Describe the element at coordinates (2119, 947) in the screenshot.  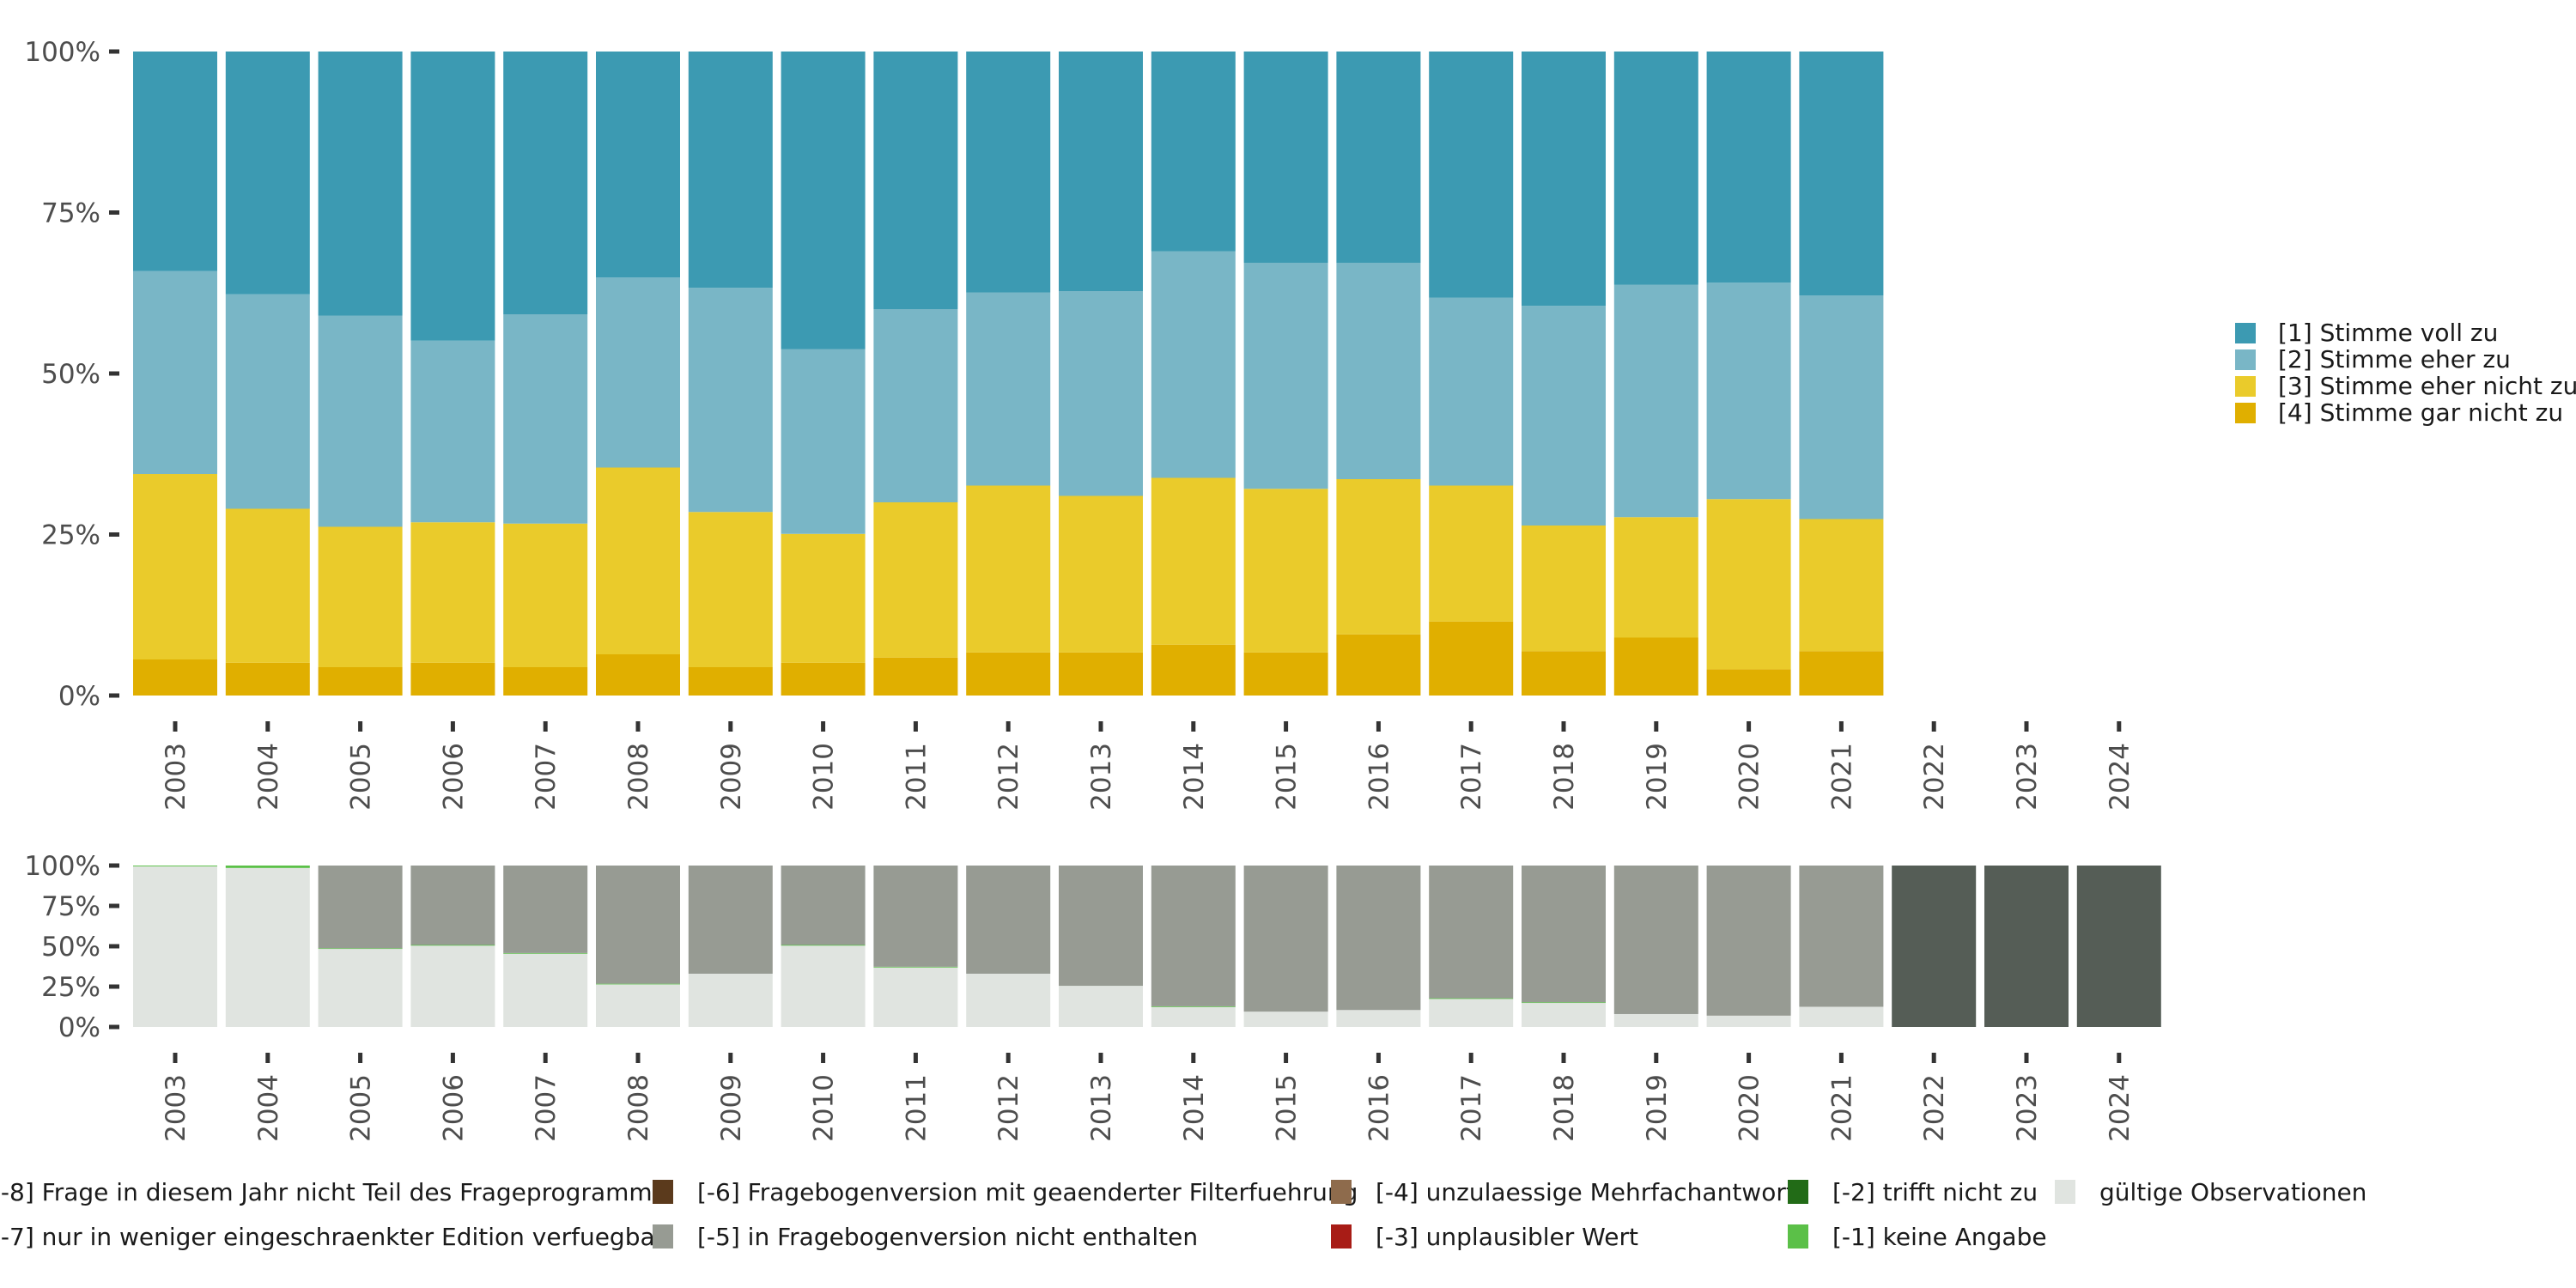
I see `bar-segment-2024` at that location.